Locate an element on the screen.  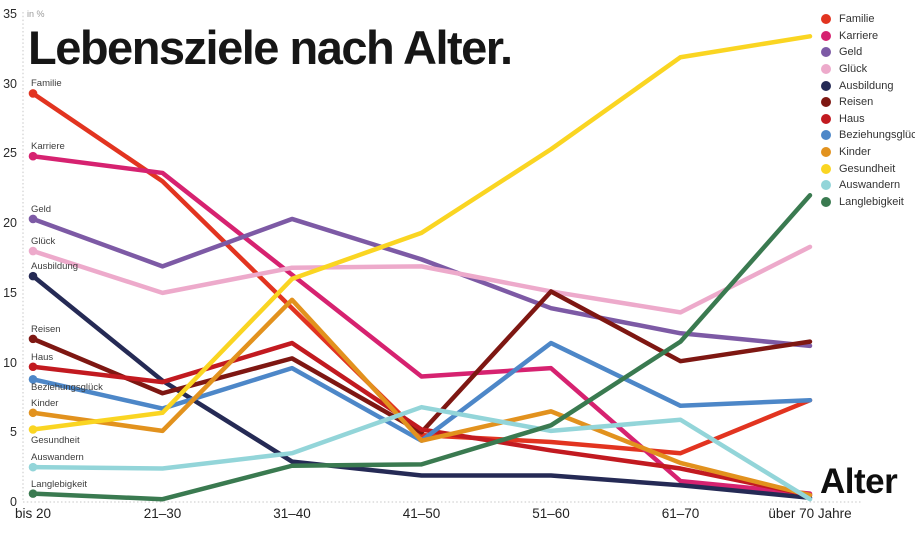
legend-label: Familie is located at coordinates (857, 19).